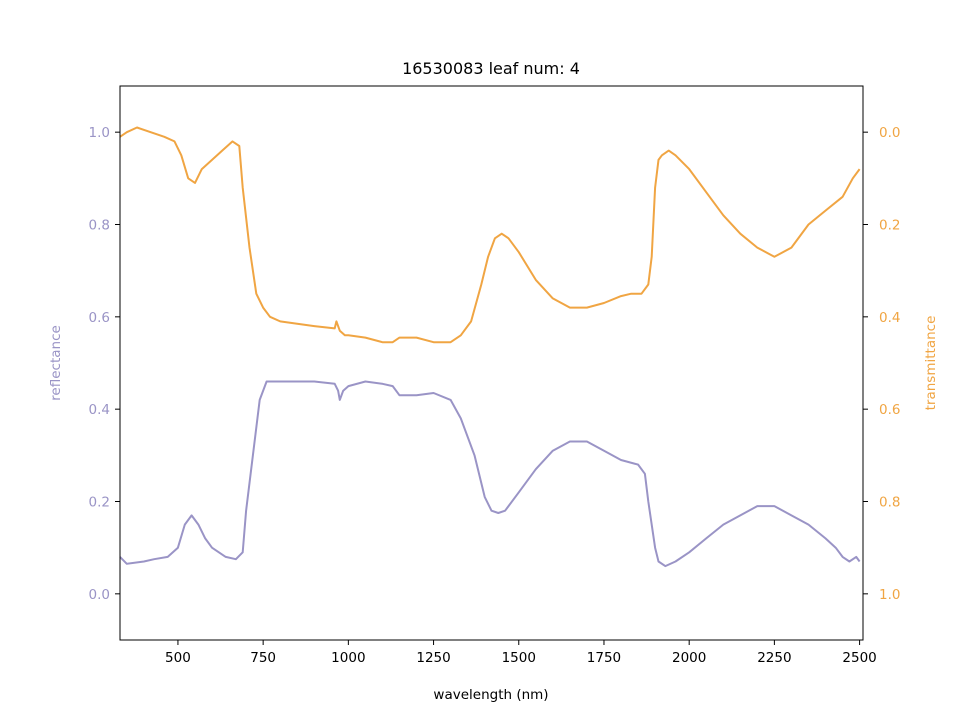 The image size is (960, 720). What do you see at coordinates (889, 133) in the screenshot?
I see `right-y-tick-label: 0.0` at bounding box center [889, 133].